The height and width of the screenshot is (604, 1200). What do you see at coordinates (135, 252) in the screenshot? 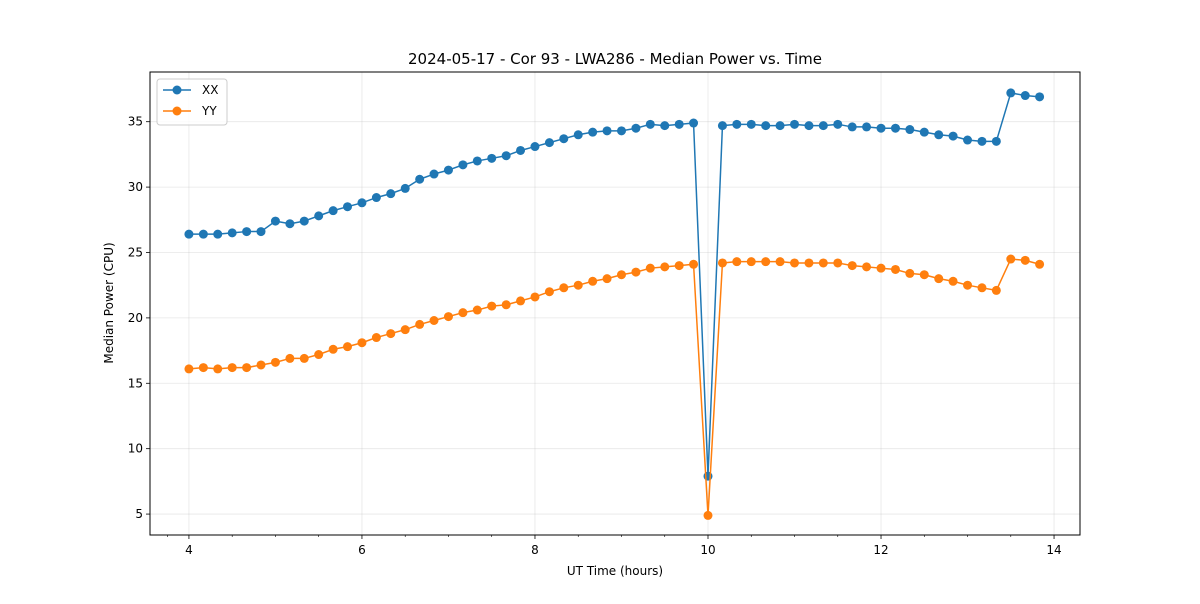
I see `y-tick-label: 25` at bounding box center [135, 252].